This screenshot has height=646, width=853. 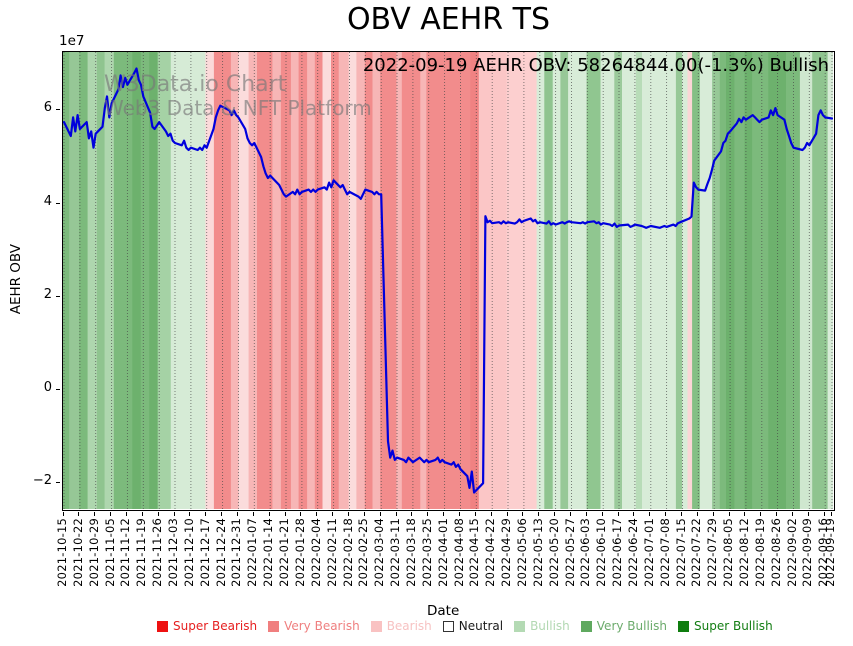 I want to click on legend-label: Very Bullish, so click(x=631, y=626).